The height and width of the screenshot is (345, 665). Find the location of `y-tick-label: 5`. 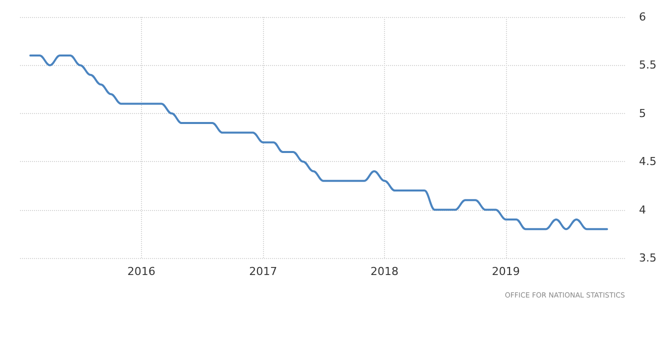

y-tick-label: 5 is located at coordinates (642, 113).